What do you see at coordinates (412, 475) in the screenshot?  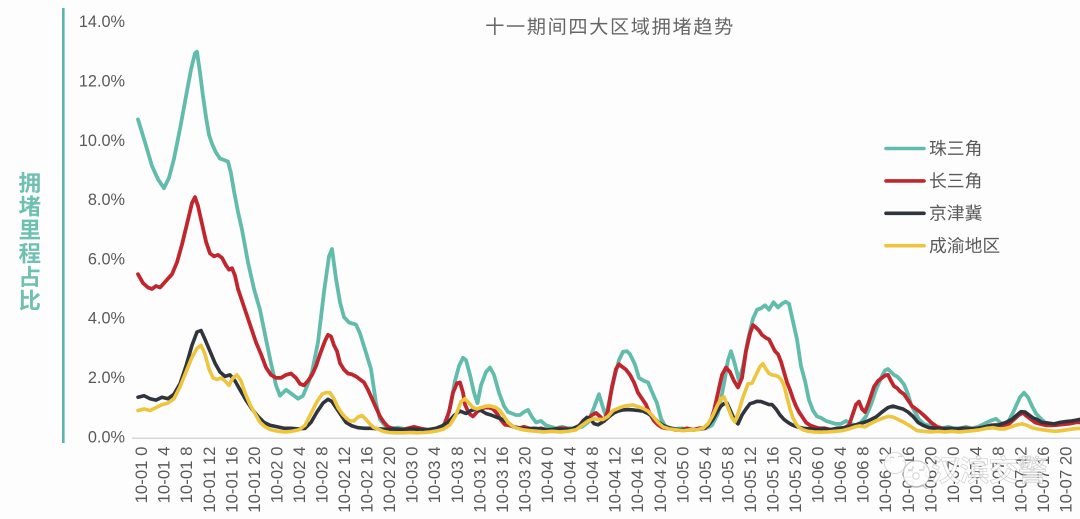 I see `svg-text: 10-03 0` at bounding box center [412, 475].